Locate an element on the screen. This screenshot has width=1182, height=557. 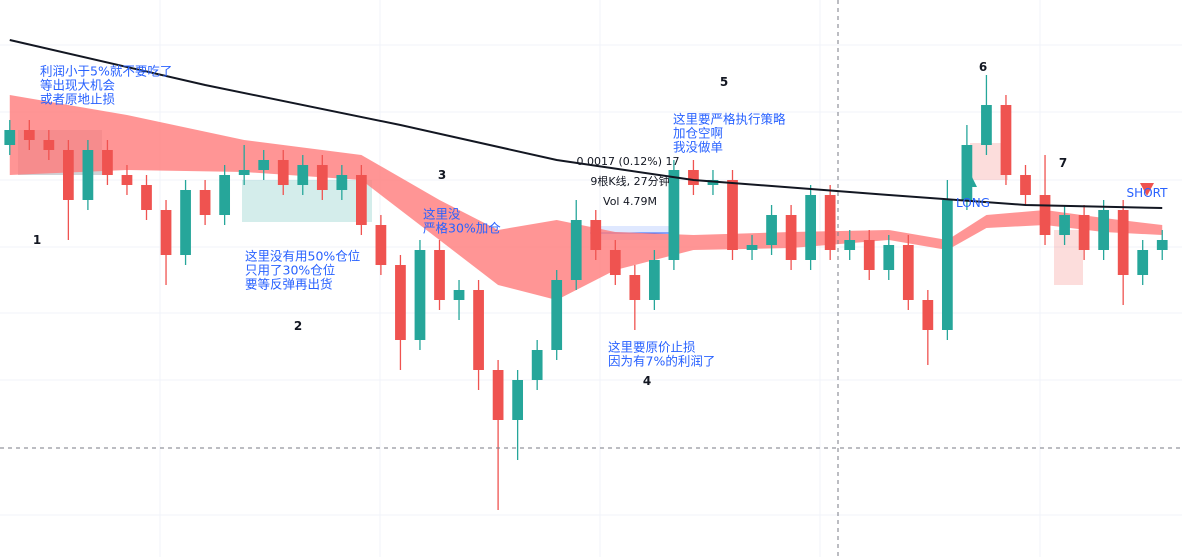
signal-label: SHORT is located at coordinates (1148, 193).